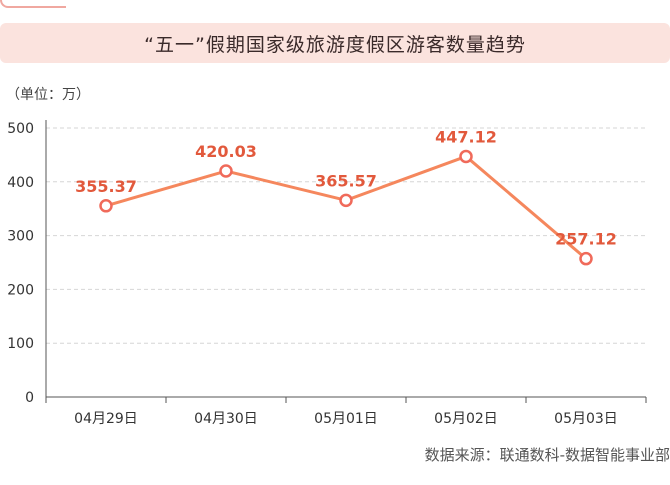 Image resolution: width=670 pixels, height=485 pixels. What do you see at coordinates (106, 186) in the screenshot?
I see `data-label: 355.37` at bounding box center [106, 186].